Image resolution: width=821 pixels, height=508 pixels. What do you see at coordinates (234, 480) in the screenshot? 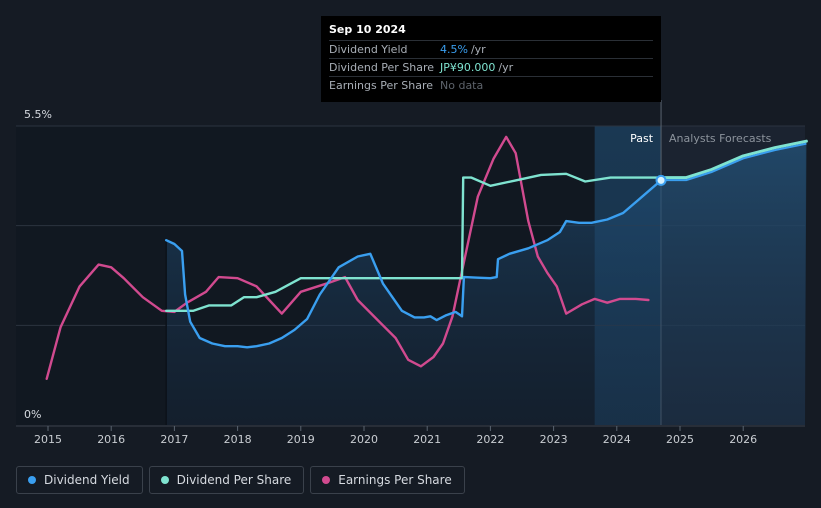
I see `legend-label: Dividend Per Share` at bounding box center [234, 480].